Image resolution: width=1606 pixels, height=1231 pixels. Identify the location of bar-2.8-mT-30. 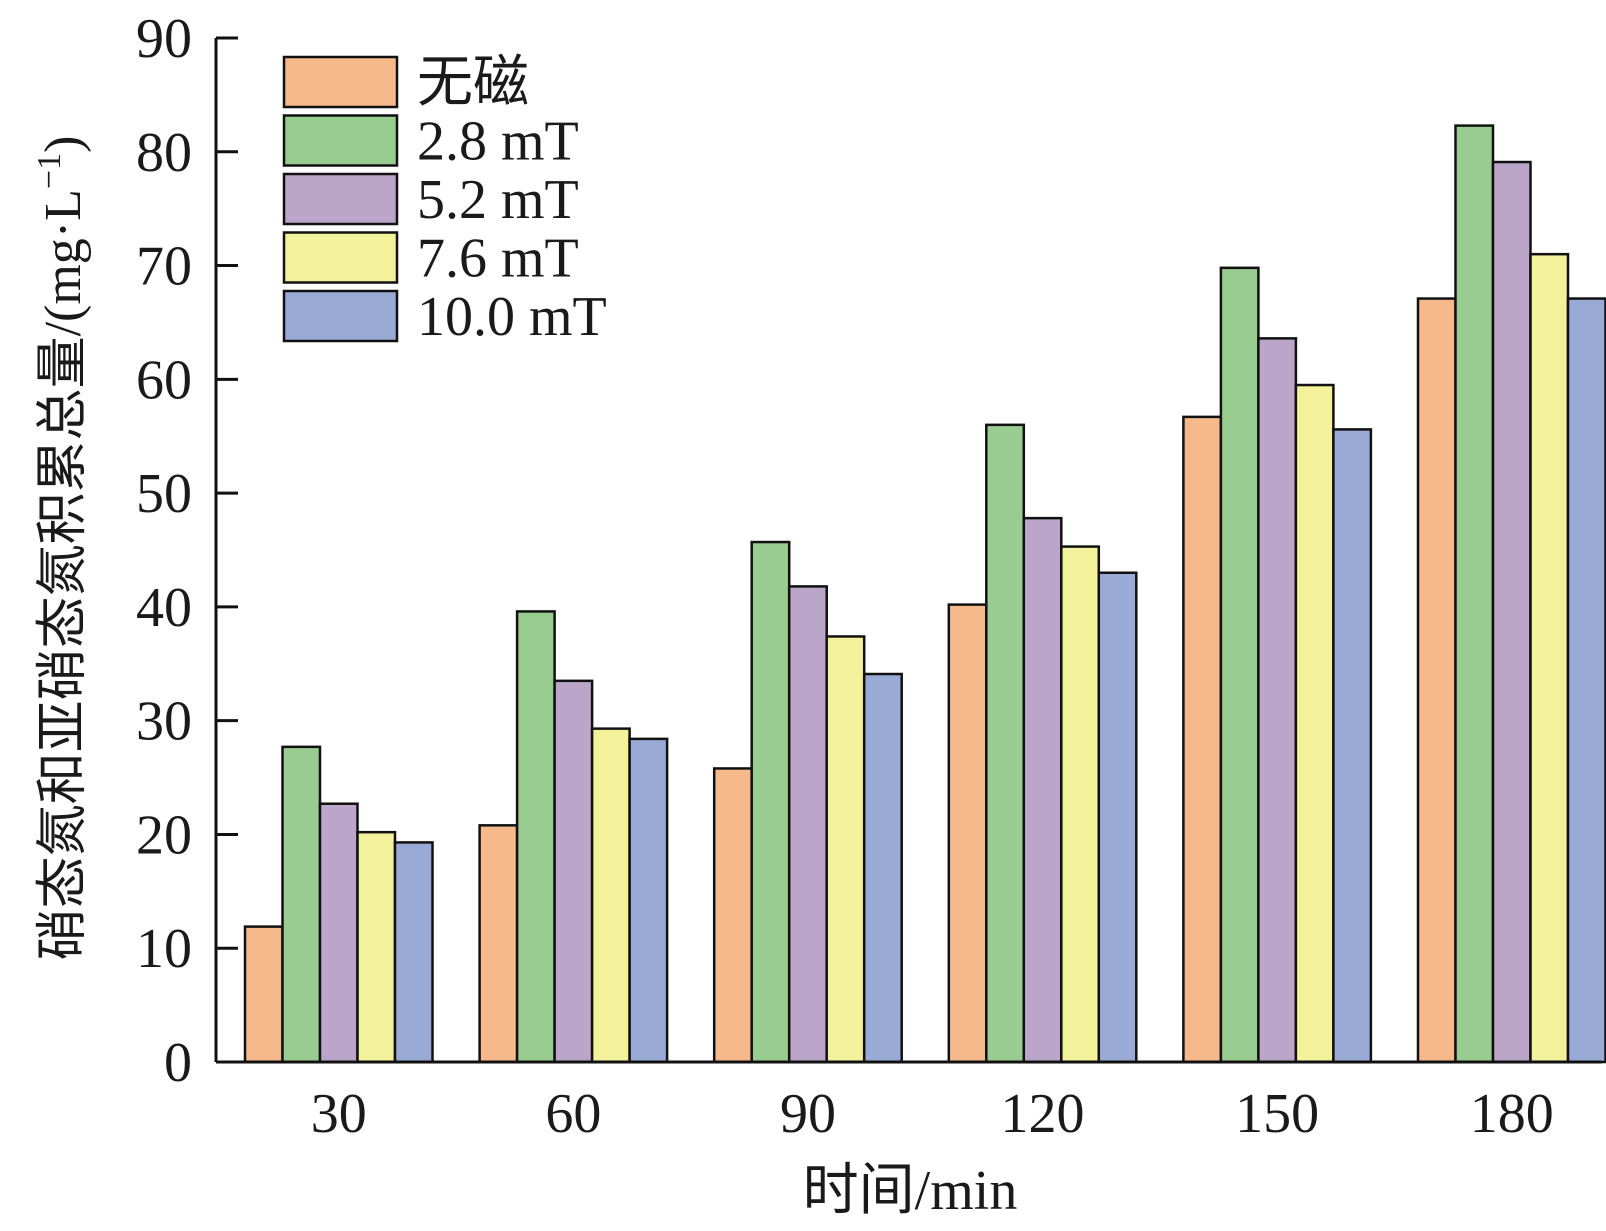
(301, 904).